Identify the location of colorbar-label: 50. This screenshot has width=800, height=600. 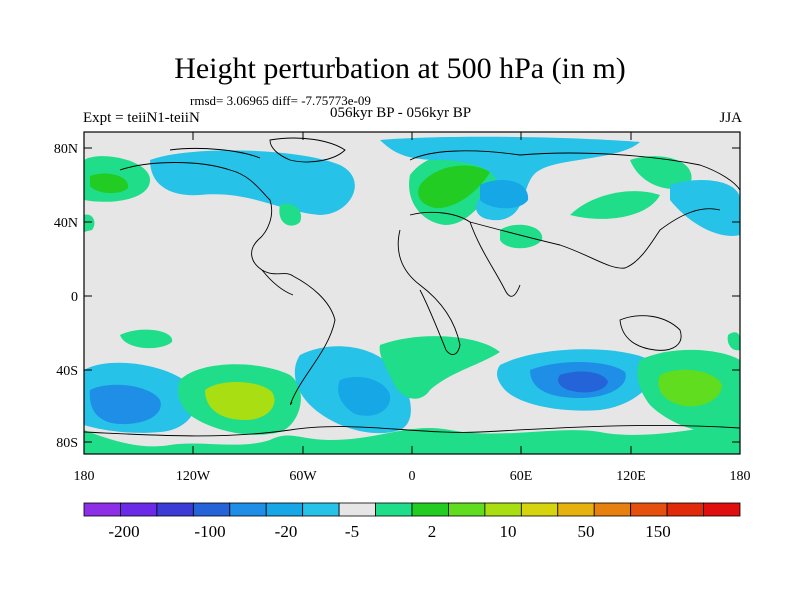
(586, 531).